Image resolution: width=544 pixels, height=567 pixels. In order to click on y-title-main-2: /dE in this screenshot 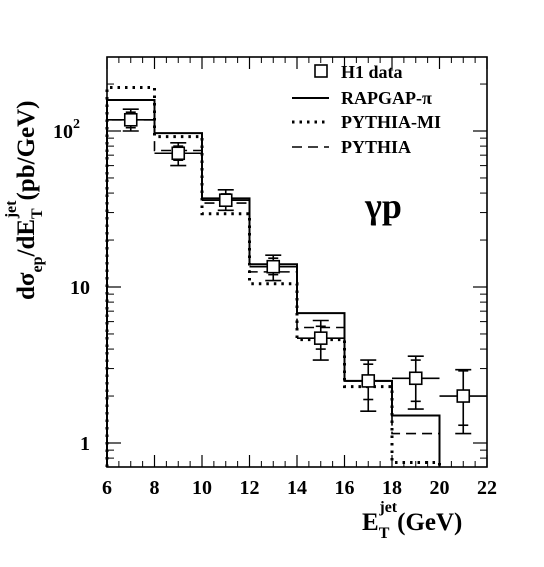, I will do `click(26, 238)`.